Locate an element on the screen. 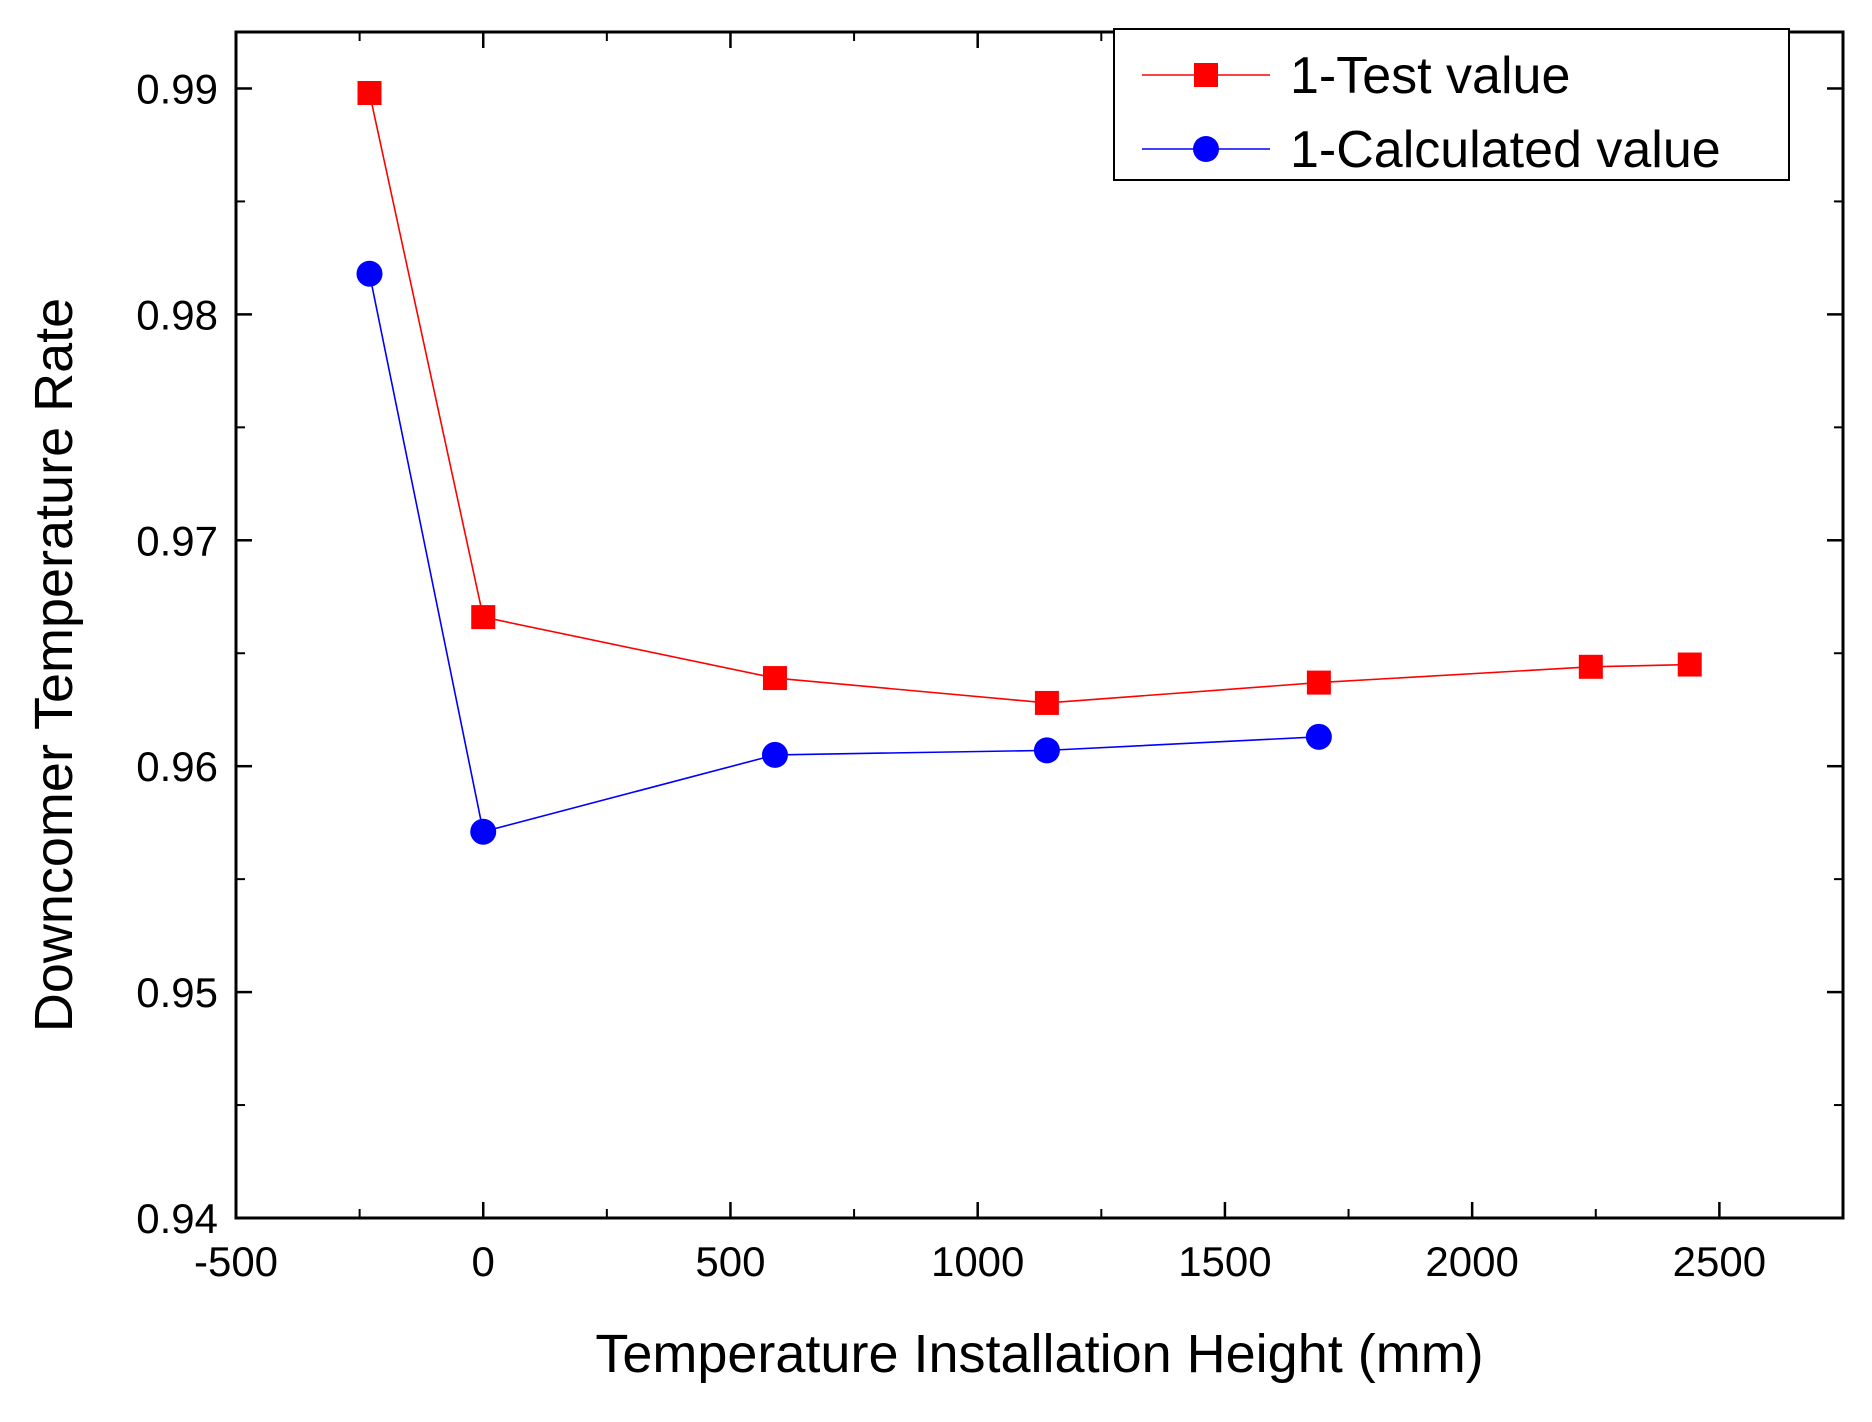 This screenshot has width=1872, height=1422. x-tick-label: 1500 is located at coordinates (1224, 1261).